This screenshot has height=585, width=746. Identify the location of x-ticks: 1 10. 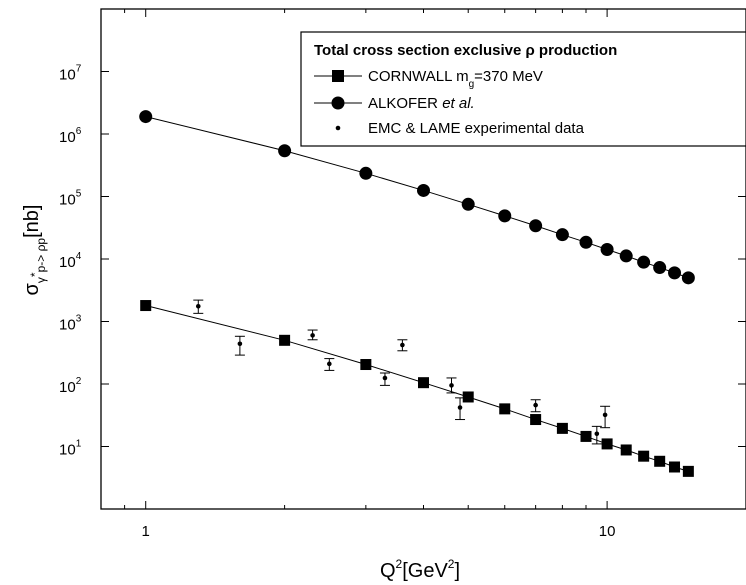
(379, 531).